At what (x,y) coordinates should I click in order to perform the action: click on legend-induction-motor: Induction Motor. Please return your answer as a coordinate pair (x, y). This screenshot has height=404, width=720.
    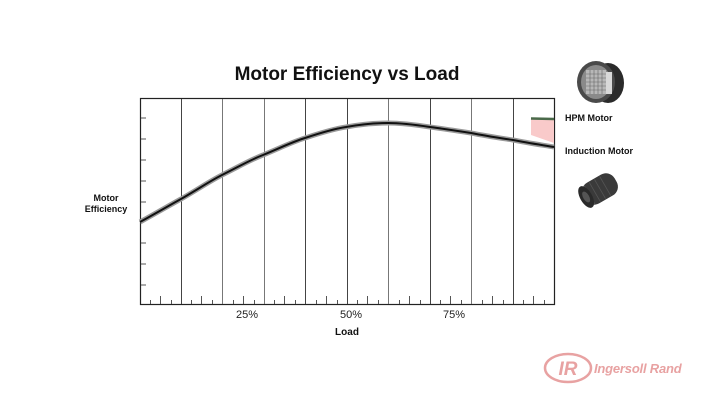
    Looking at the image, I should click on (599, 151).